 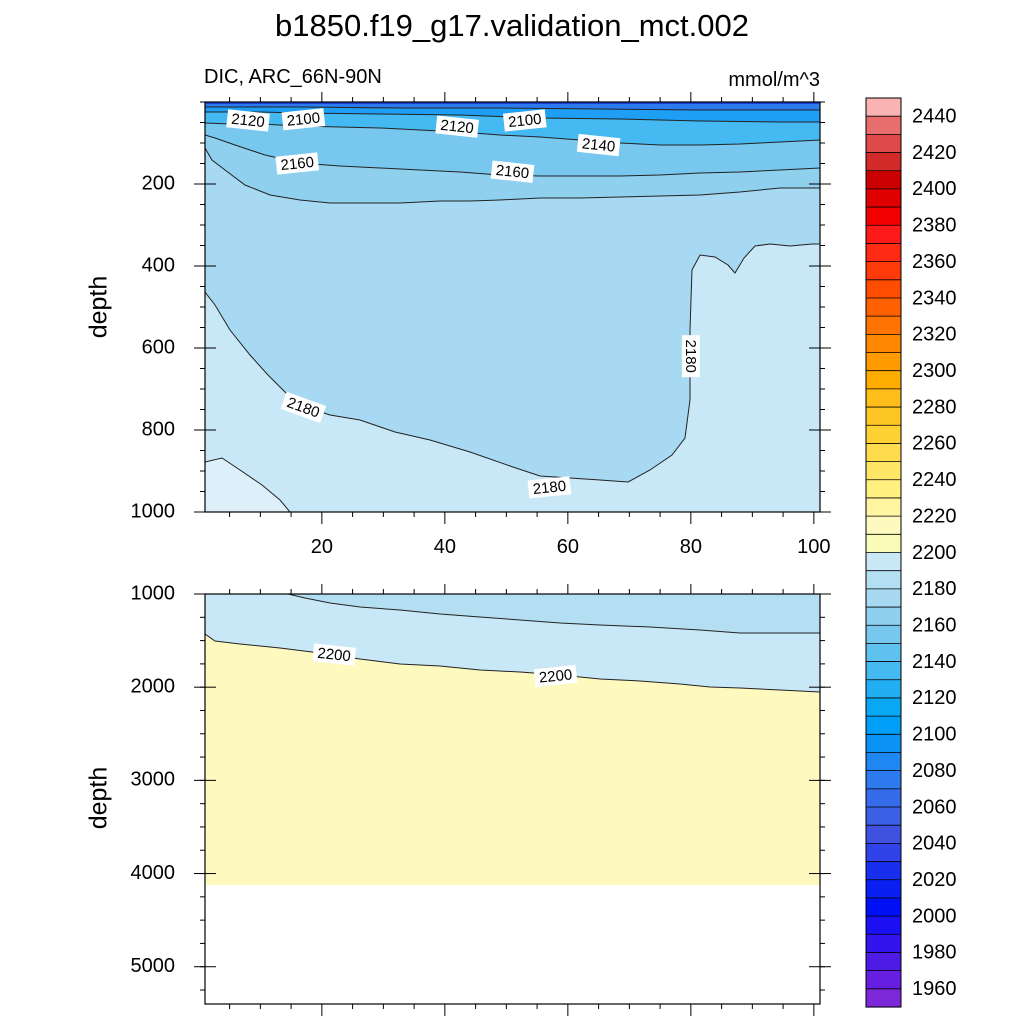 What do you see at coordinates (934, 844) in the screenshot?
I see `colorbar-label: 2040` at bounding box center [934, 844].